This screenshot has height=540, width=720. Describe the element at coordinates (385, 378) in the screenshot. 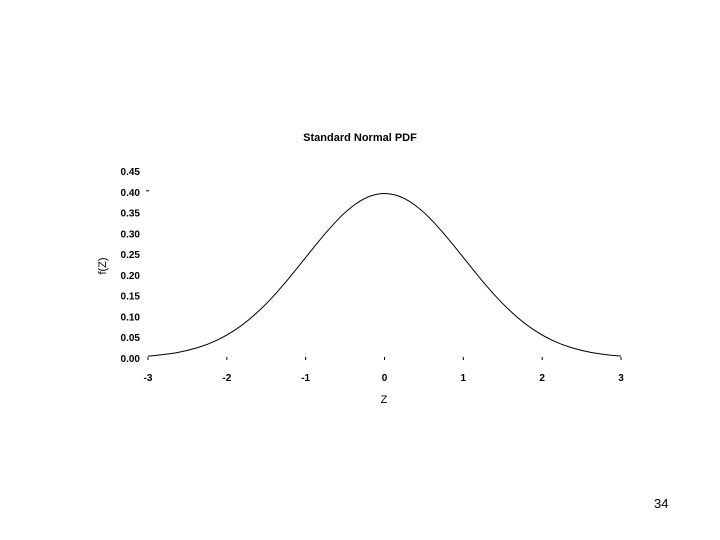

I see `x-tick-label: 0` at that location.